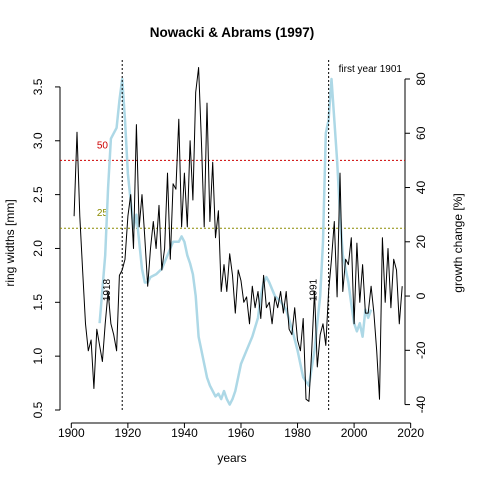 This screenshot has width=480, height=485. What do you see at coordinates (38, 355) in the screenshot?
I see `y-left-tick-label: 1.0` at bounding box center [38, 355].